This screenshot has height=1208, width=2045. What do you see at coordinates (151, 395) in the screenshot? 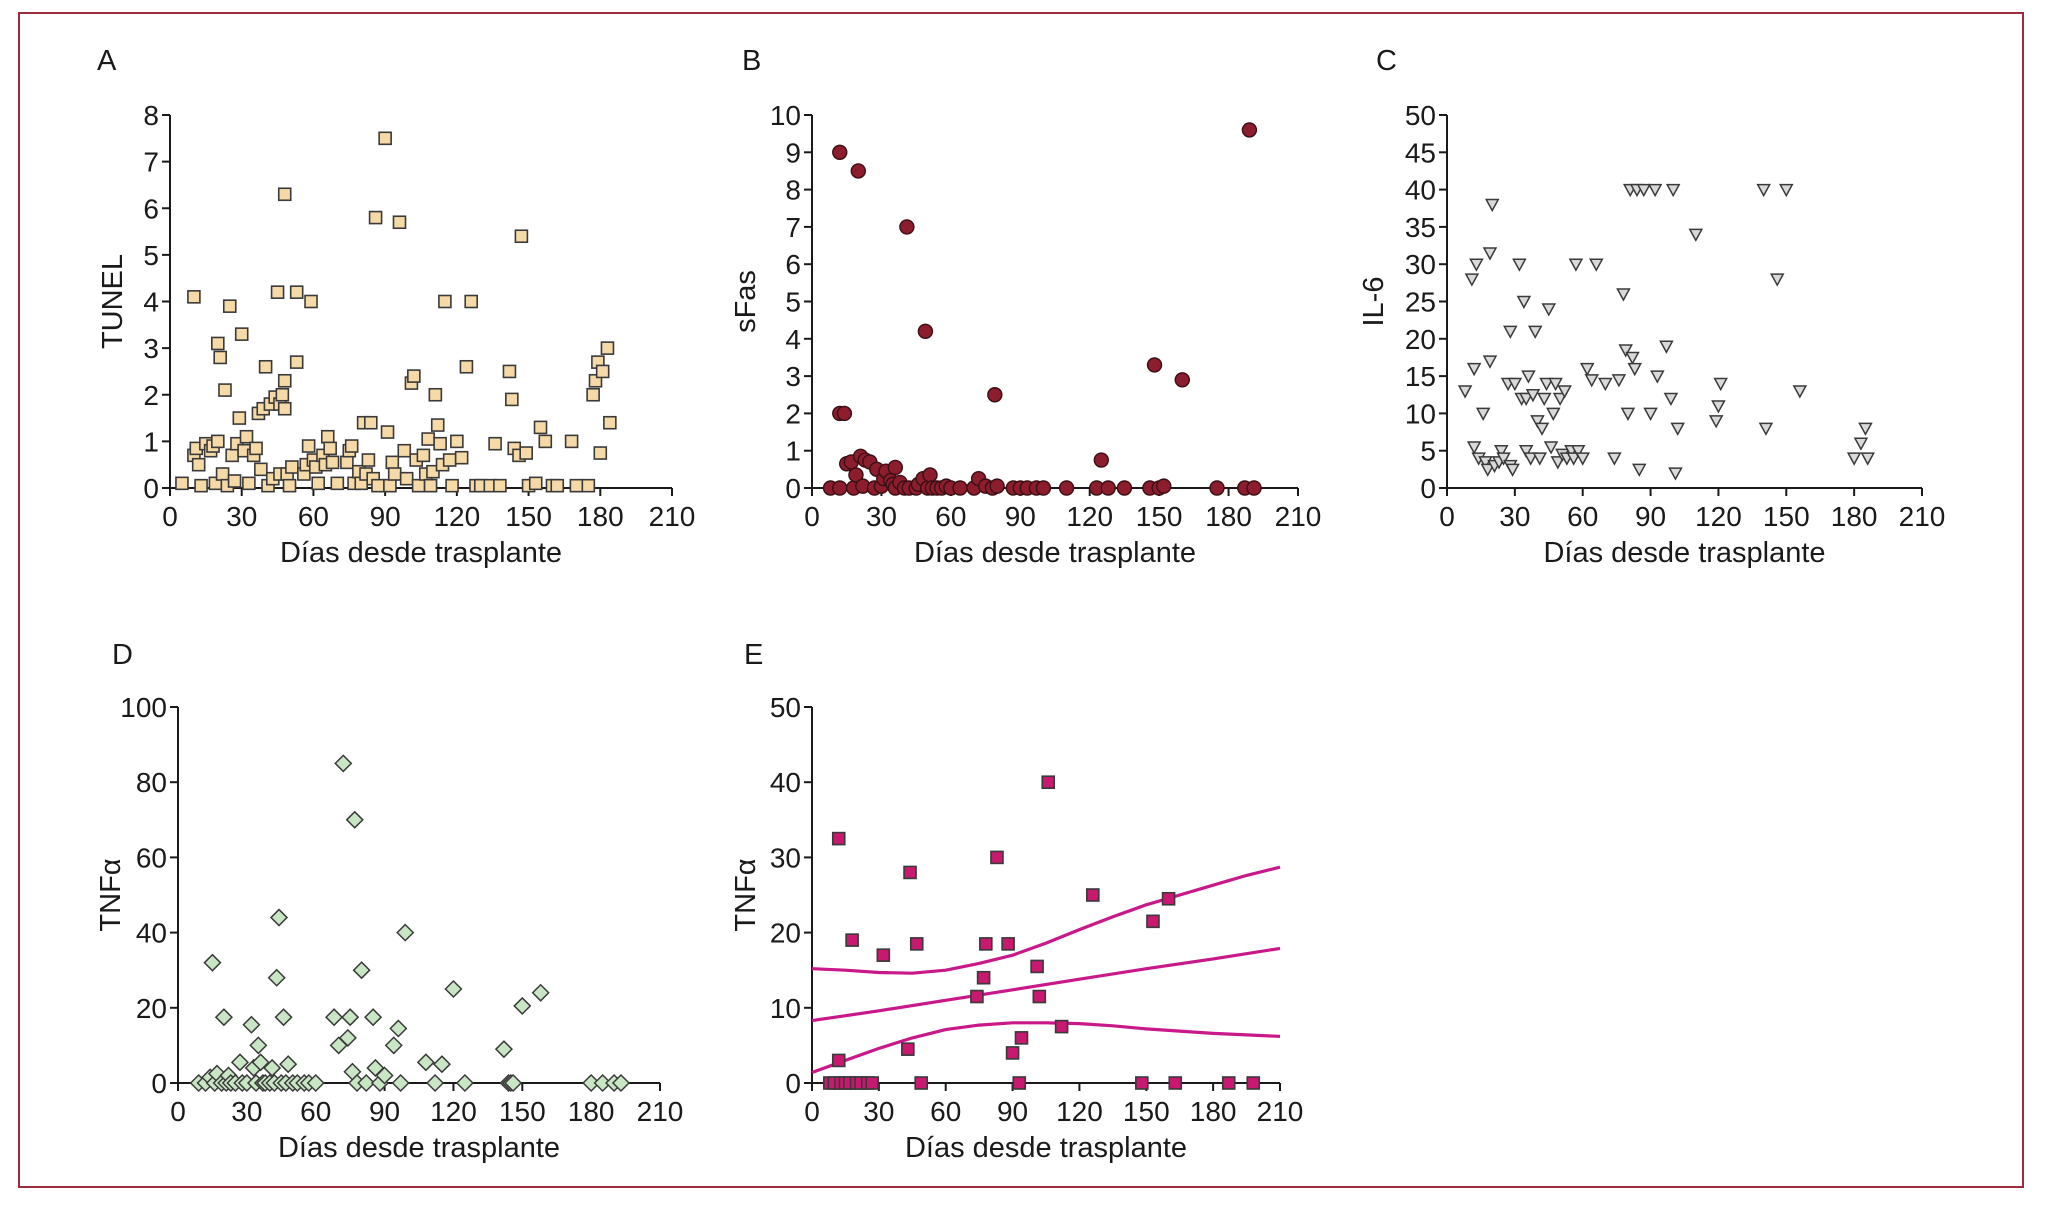
I see `panel-a-y-tick-label: 2` at bounding box center [151, 395].